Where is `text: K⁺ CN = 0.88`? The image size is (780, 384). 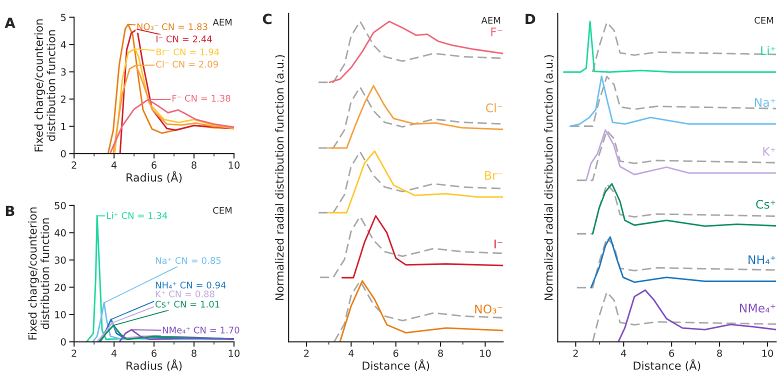 text: K⁺ CN = 0.88 is located at coordinates (185, 294).